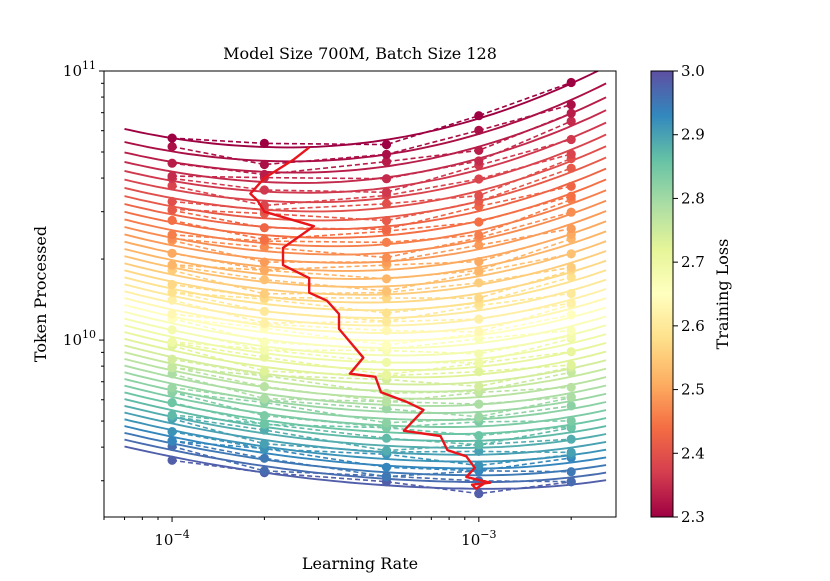 This screenshot has height=581, width=830. Describe the element at coordinates (693, 517) in the screenshot. I see `colorbar-tick-label: 2.3` at that location.